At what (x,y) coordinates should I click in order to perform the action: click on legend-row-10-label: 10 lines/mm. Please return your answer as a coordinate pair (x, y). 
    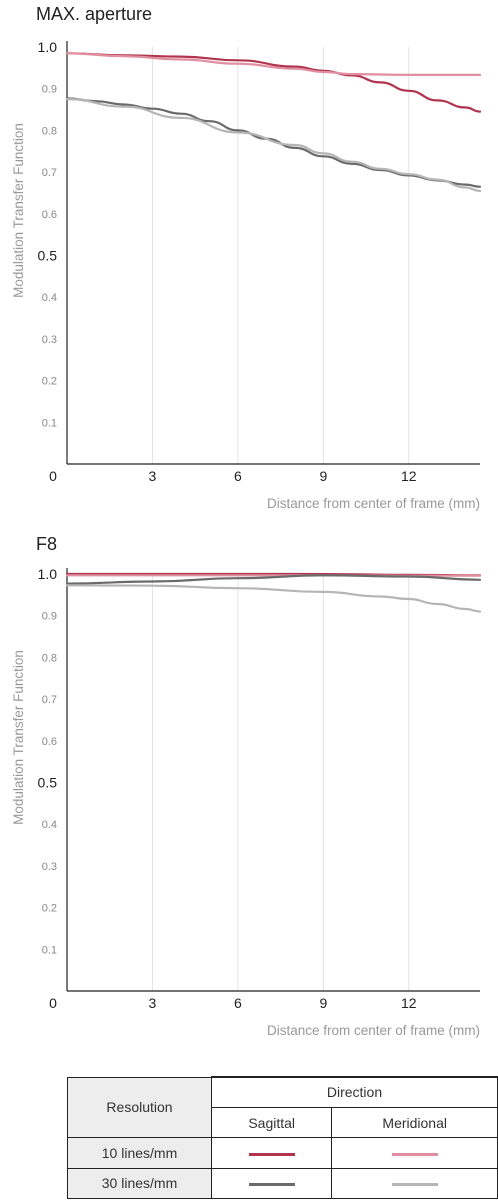
    Looking at the image, I should click on (139, 1153).